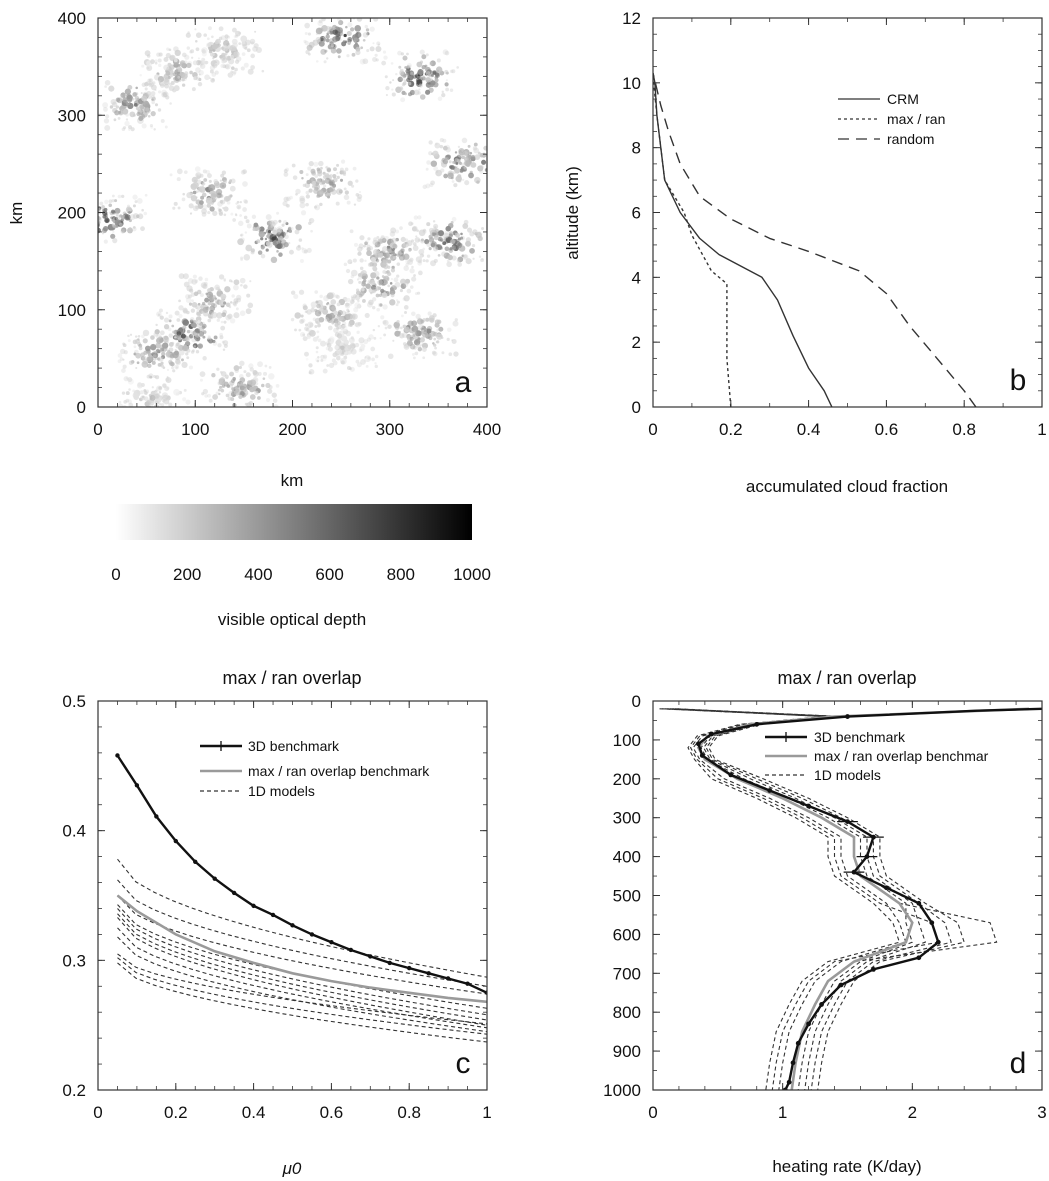  I want to click on panel-c-letter: c, so click(463, 1063).